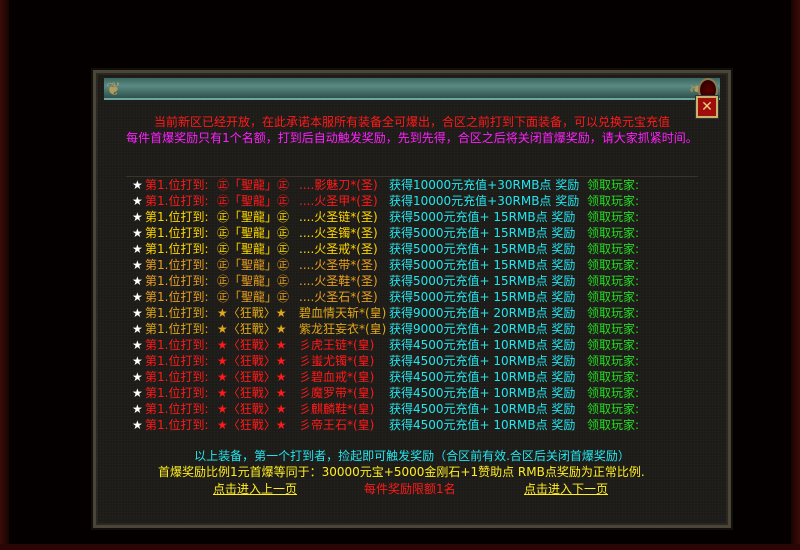 Image resolution: width=800 pixels, height=550 pixels. What do you see at coordinates (4, 275) in the screenshot?
I see `window-edge-left` at bounding box center [4, 275].